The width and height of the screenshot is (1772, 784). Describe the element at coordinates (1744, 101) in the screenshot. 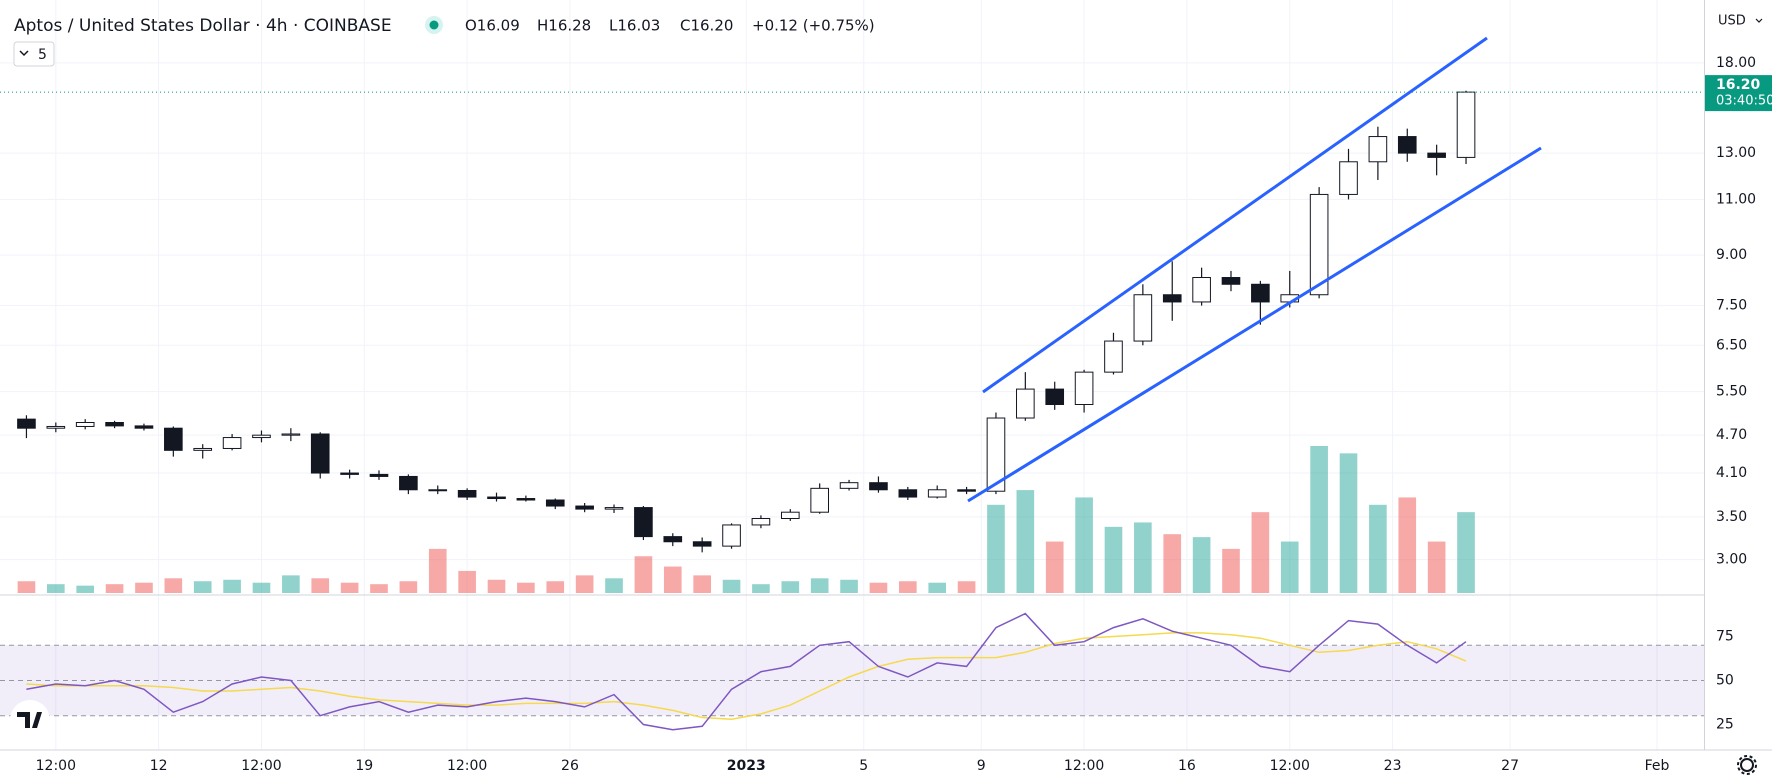

I see `countdown-label: 03:40:50` at that location.